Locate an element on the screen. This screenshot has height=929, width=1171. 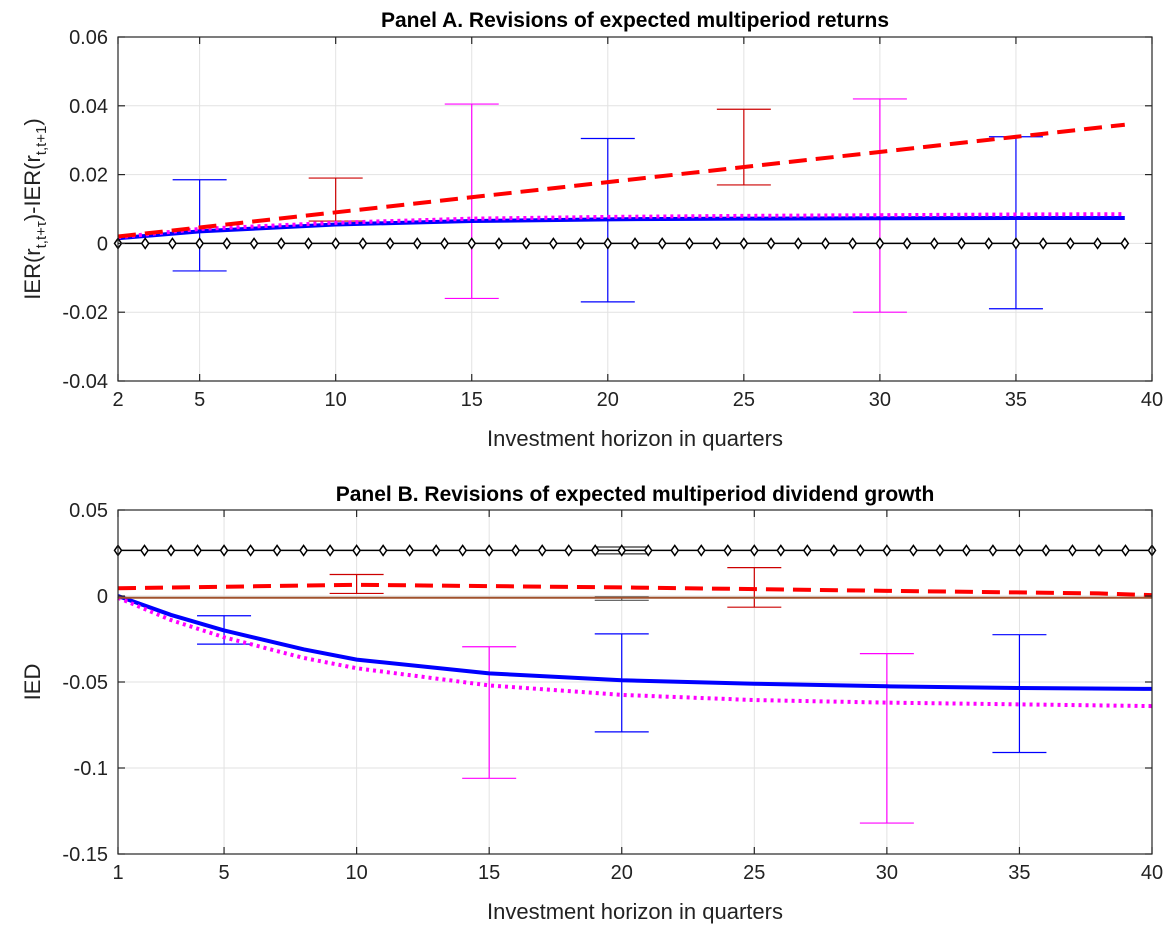
x-tick-label: 2 is located at coordinates (117, 400).